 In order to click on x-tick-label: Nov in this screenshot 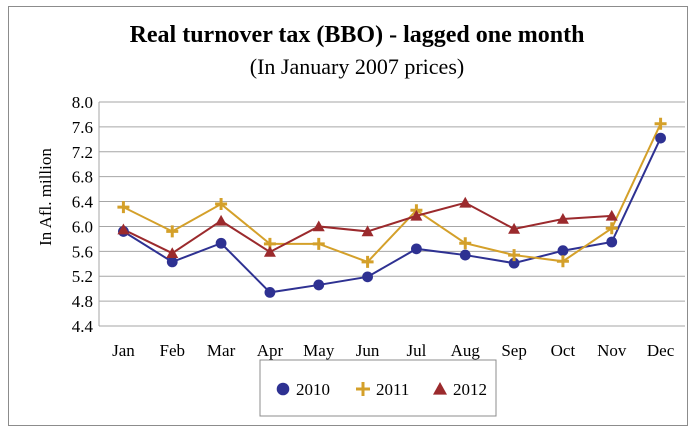, I will do `click(612, 350)`.